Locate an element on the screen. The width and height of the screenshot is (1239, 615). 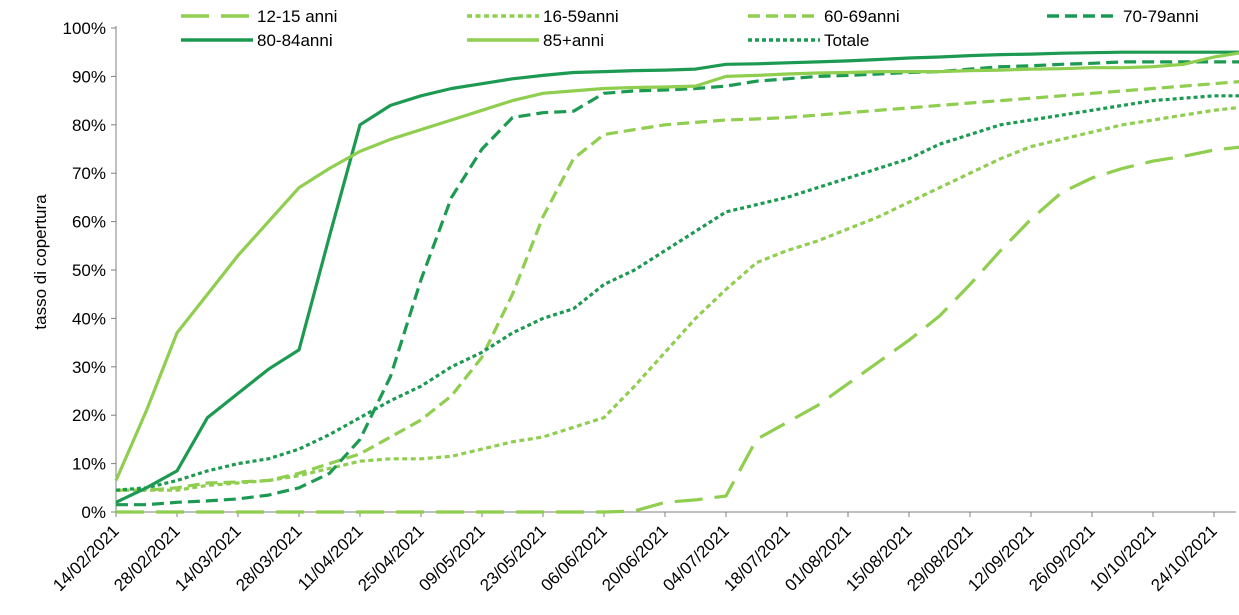
legend-entry: 16-59anni is located at coordinates (543, 16).